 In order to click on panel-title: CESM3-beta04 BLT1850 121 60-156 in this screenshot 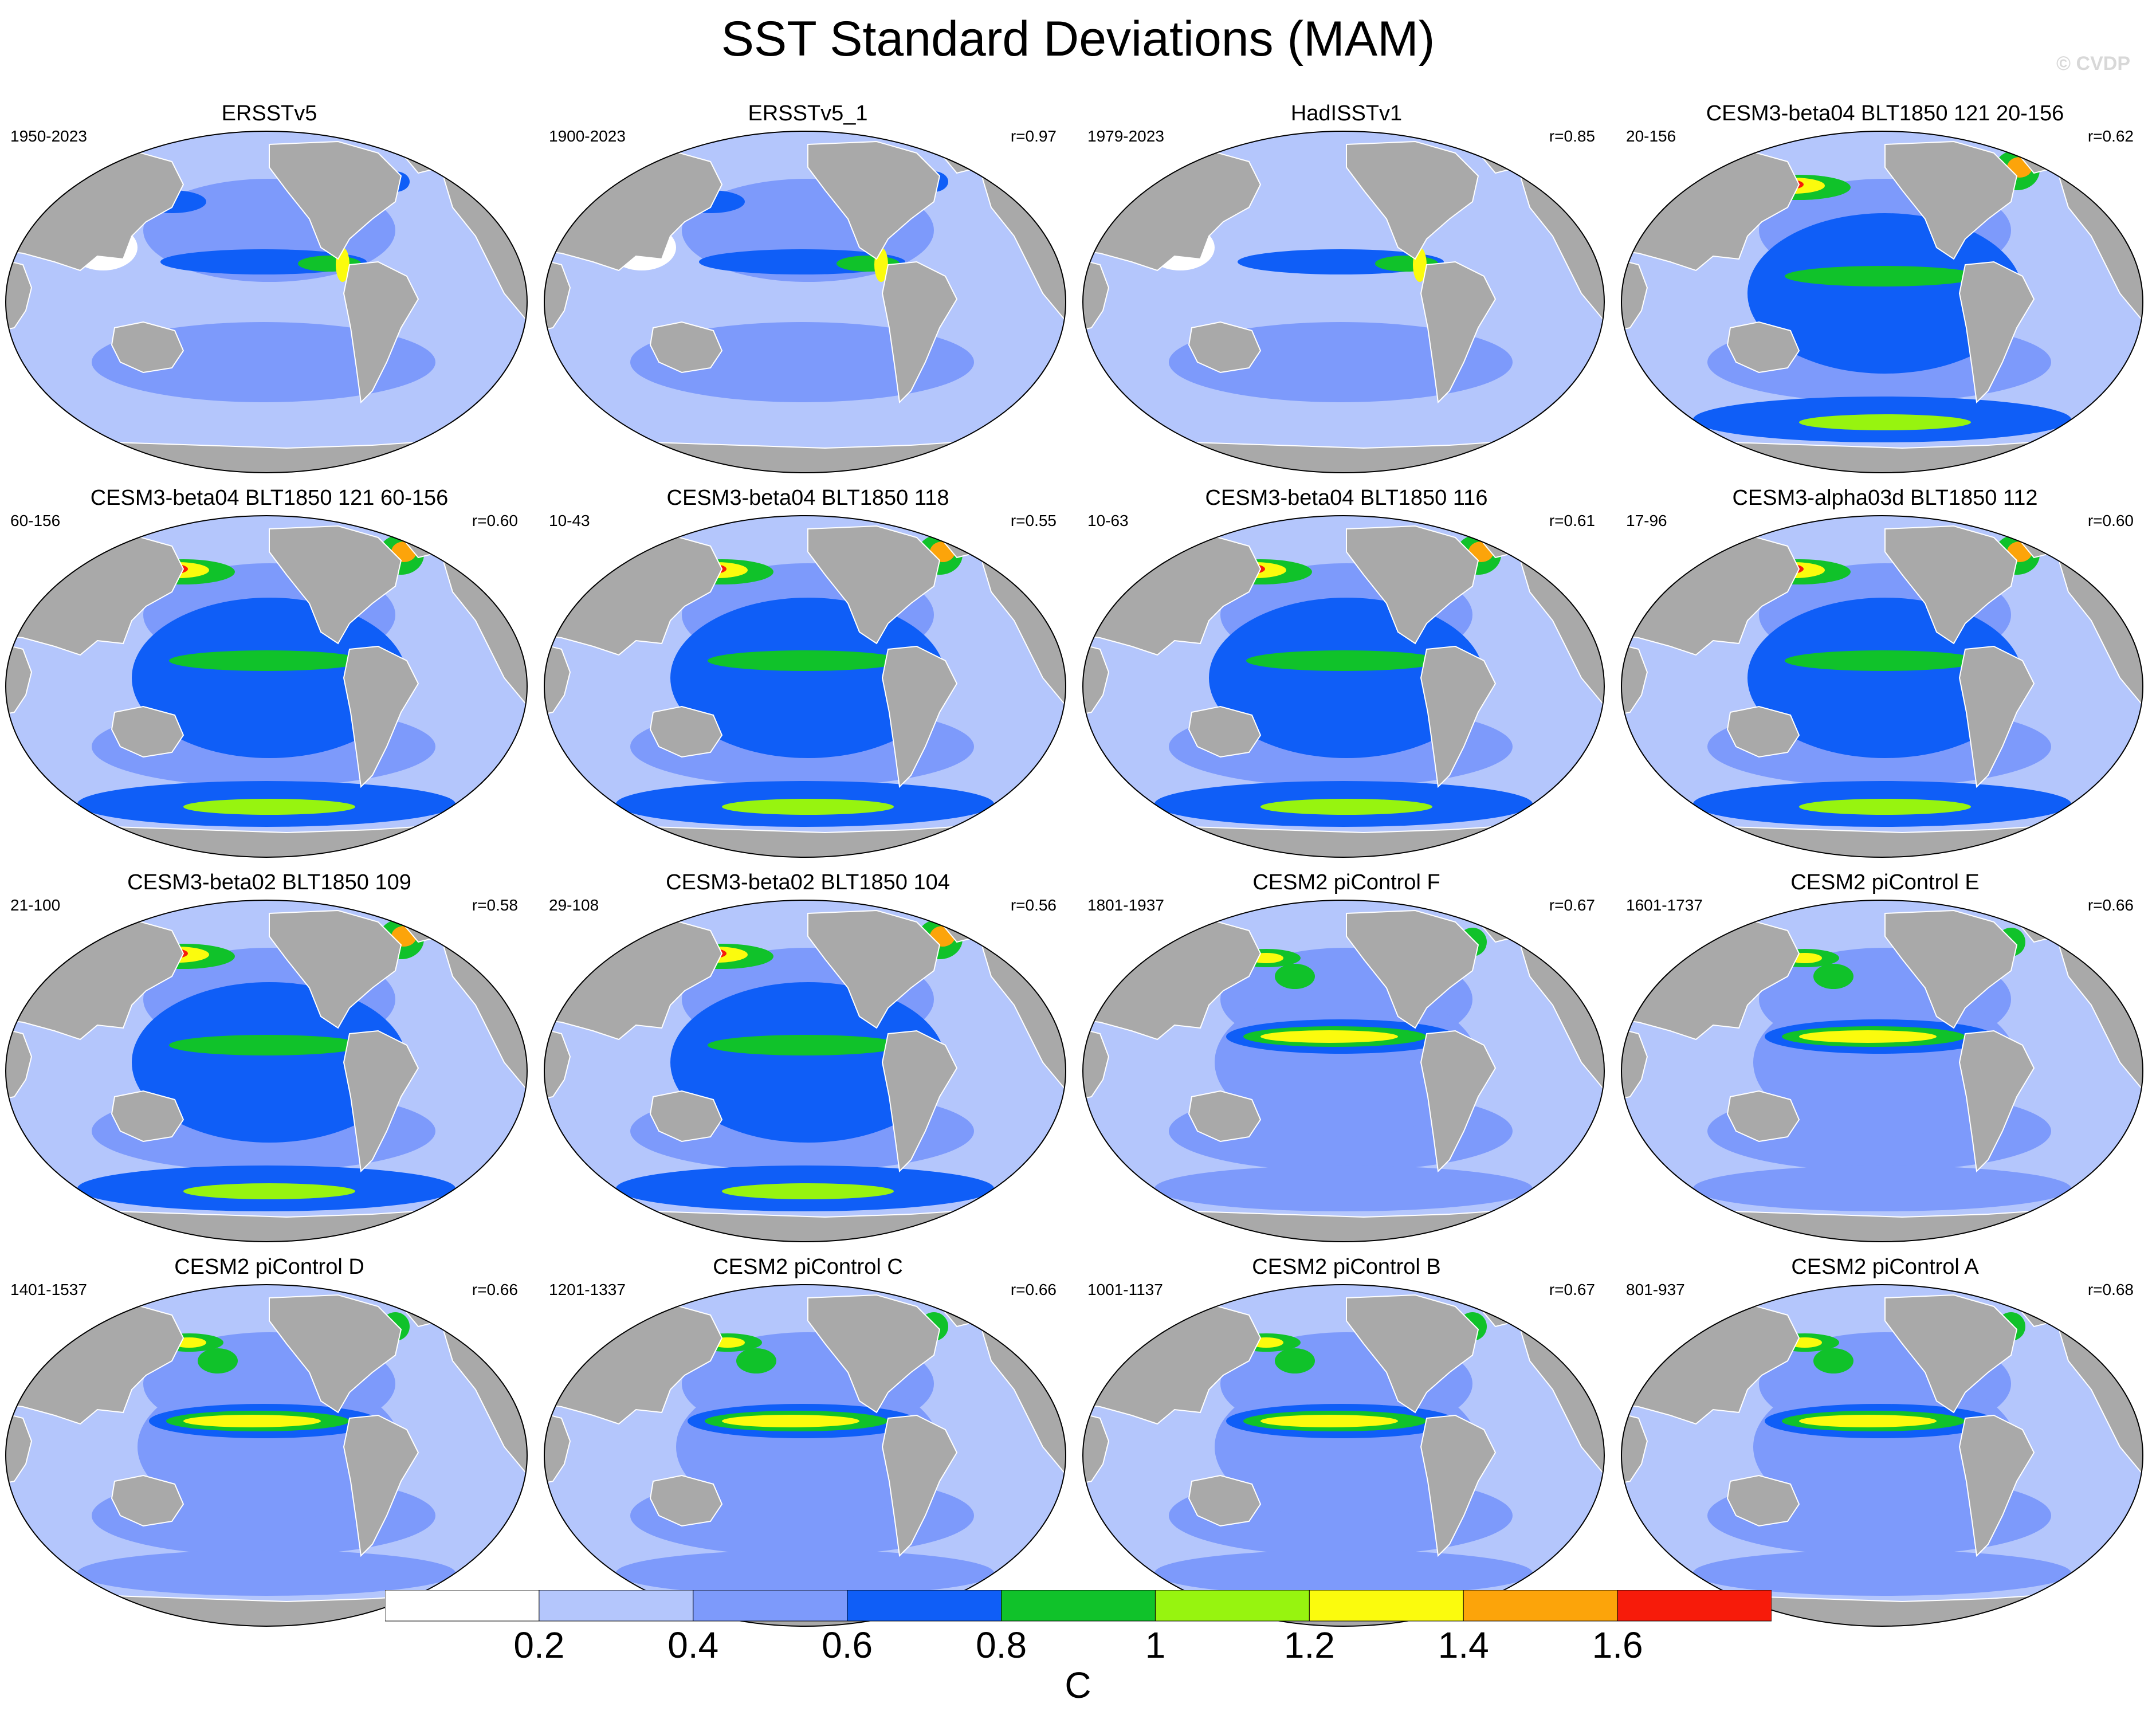, I will do `click(269, 498)`.